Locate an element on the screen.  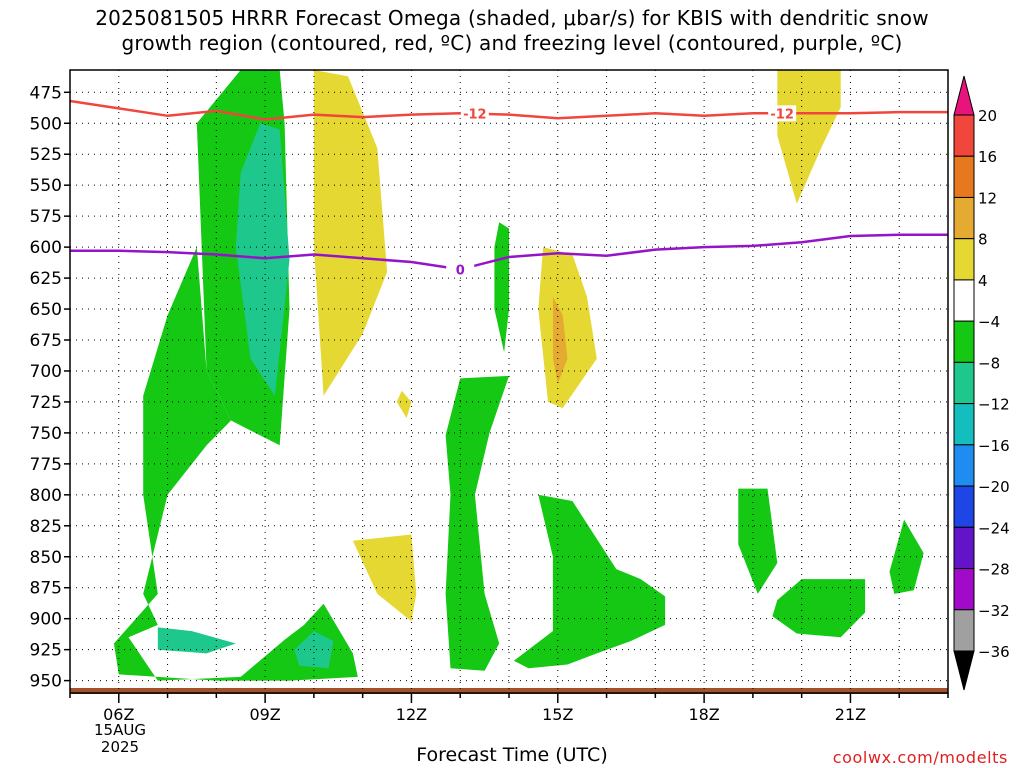
colorbar-label-4: 4 is located at coordinates (983, 281).